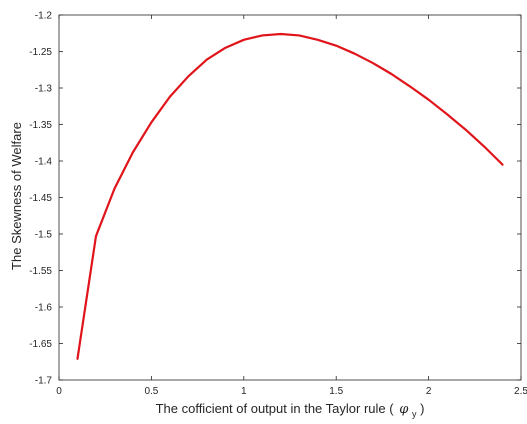 The image size is (527, 424). What do you see at coordinates (422, 408) in the screenshot?
I see `x-axis-label-suffix: )` at bounding box center [422, 408].